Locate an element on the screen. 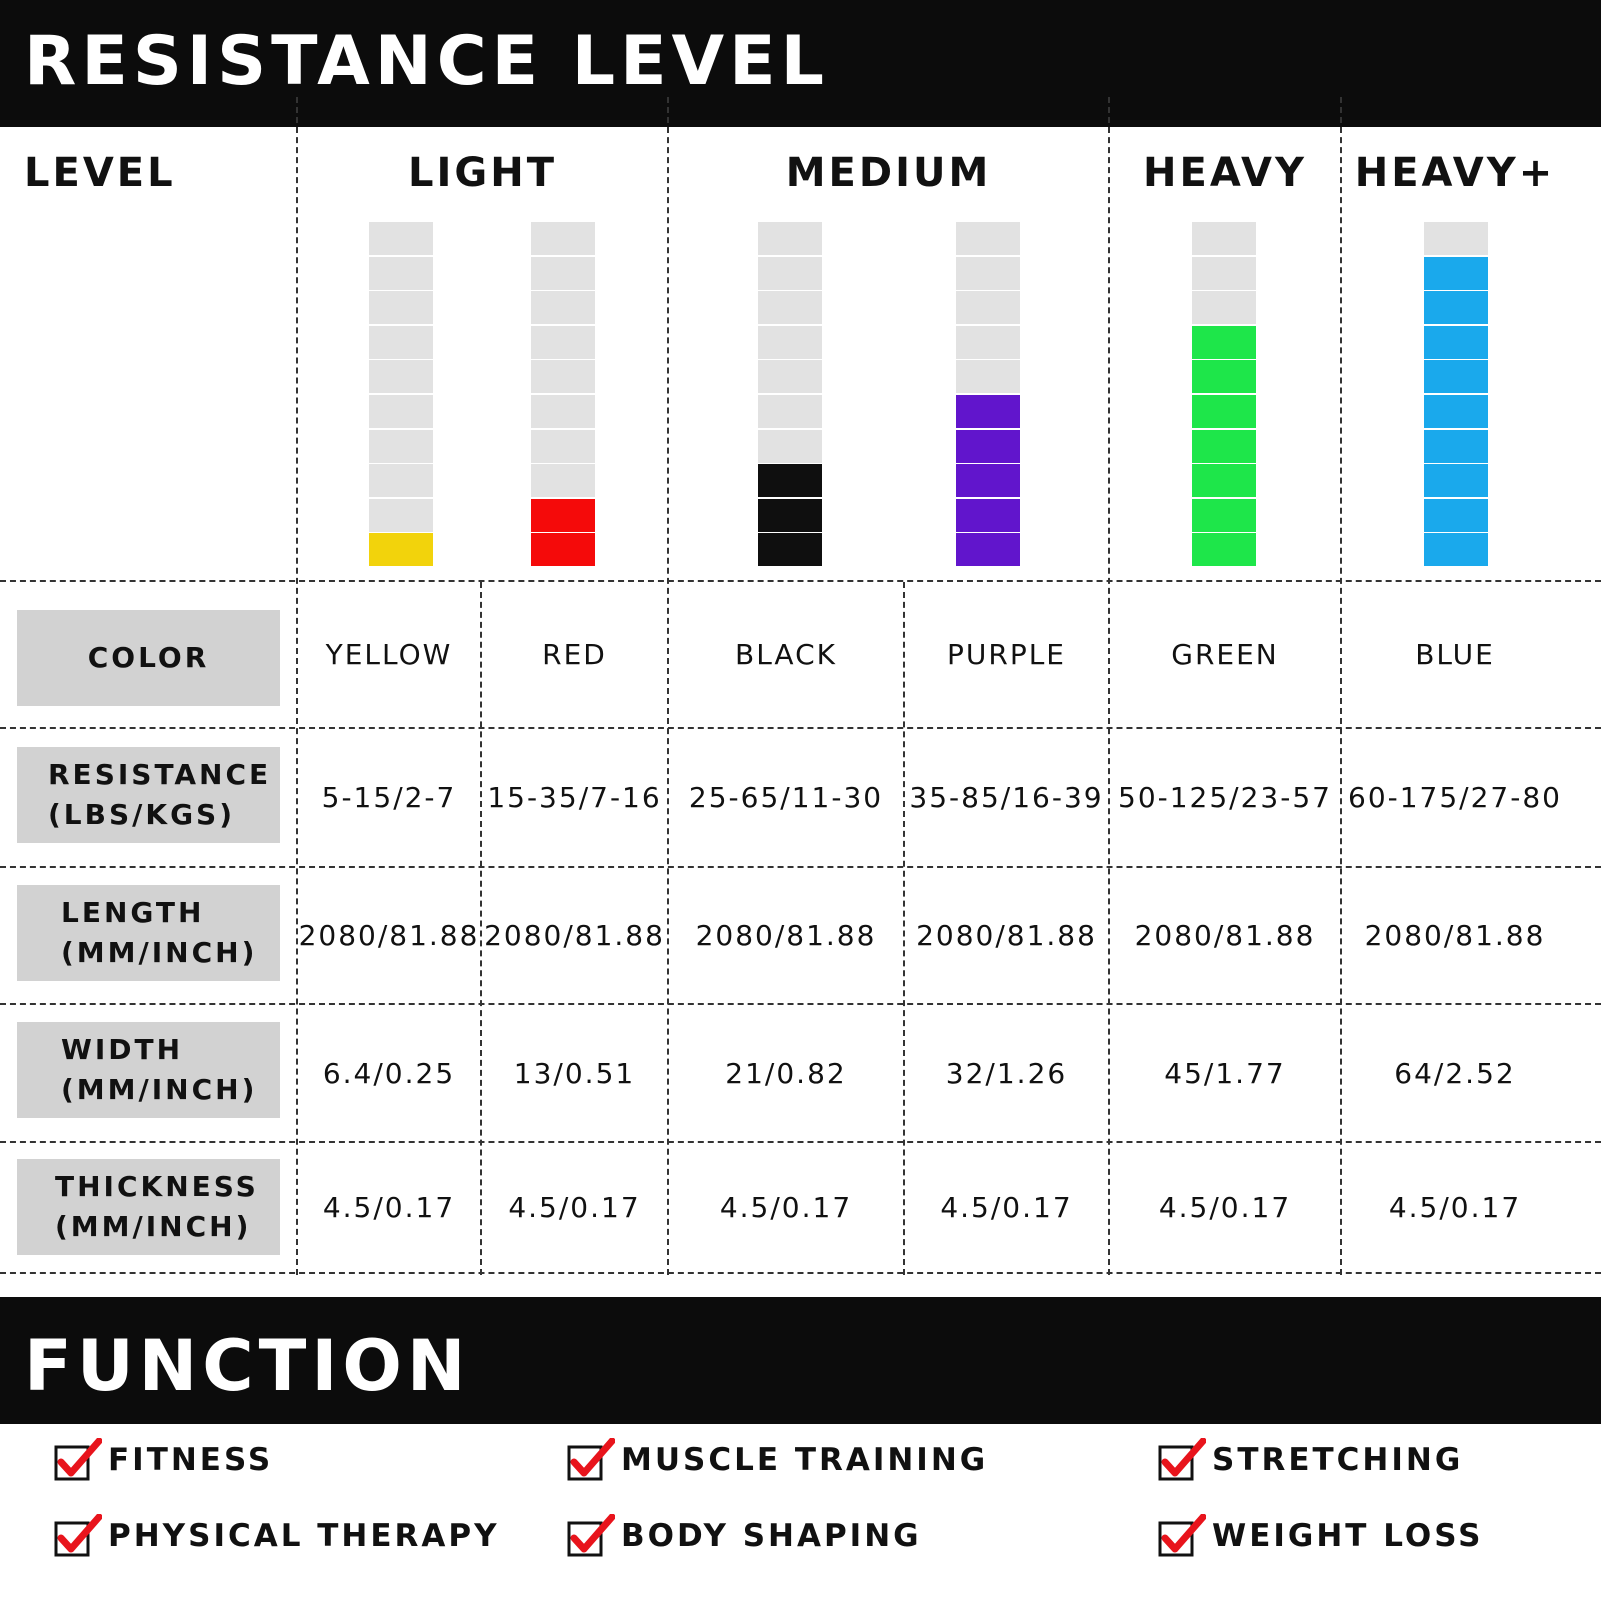  cell-resistance: 60-175/27-80 is located at coordinates (1455, 797).